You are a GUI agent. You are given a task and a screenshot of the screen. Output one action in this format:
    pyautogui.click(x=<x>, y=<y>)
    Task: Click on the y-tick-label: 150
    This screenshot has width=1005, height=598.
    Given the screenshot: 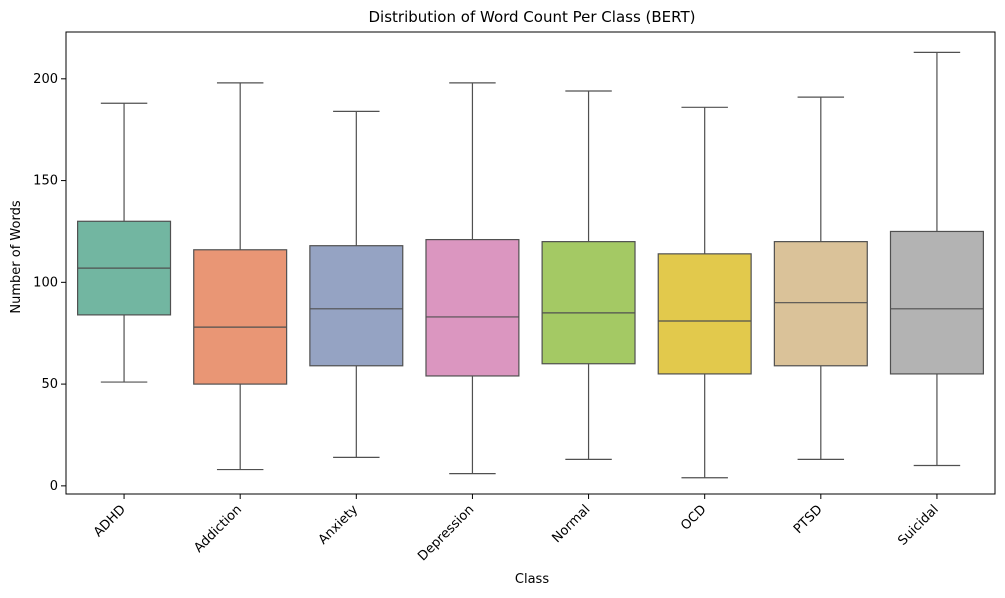 What is the action you would take?
    pyautogui.click(x=45, y=181)
    